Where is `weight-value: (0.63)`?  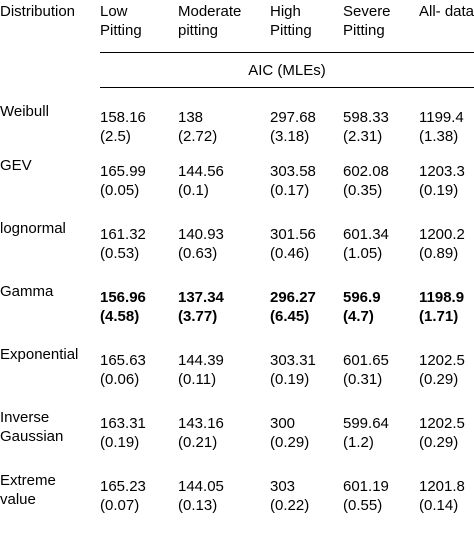 weight-value: (0.63) is located at coordinates (198, 253).